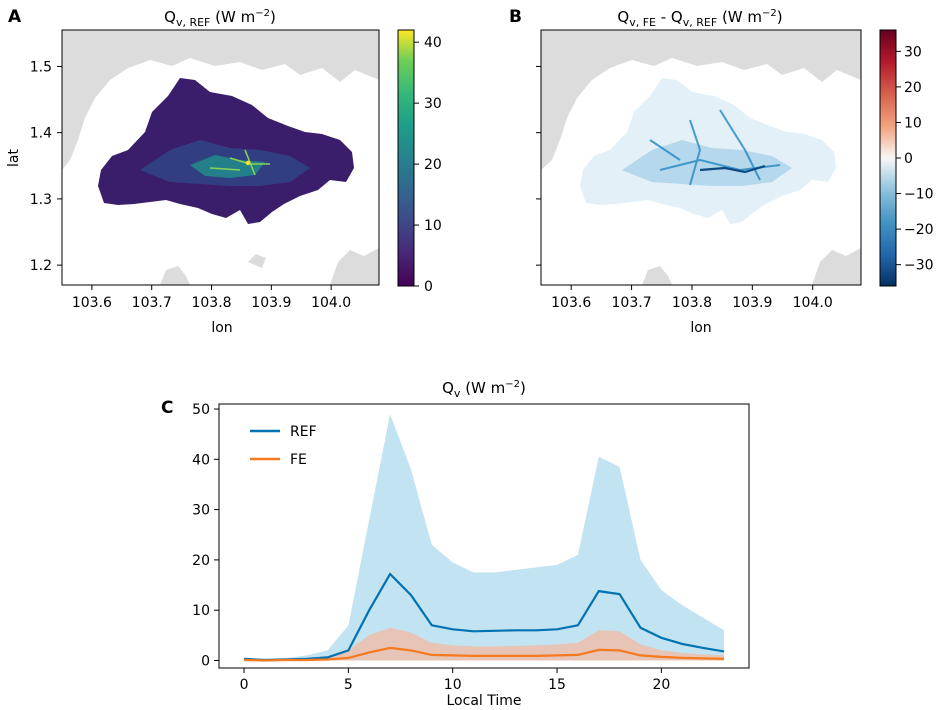  I want to click on panel-c-letter: C, so click(167, 408).